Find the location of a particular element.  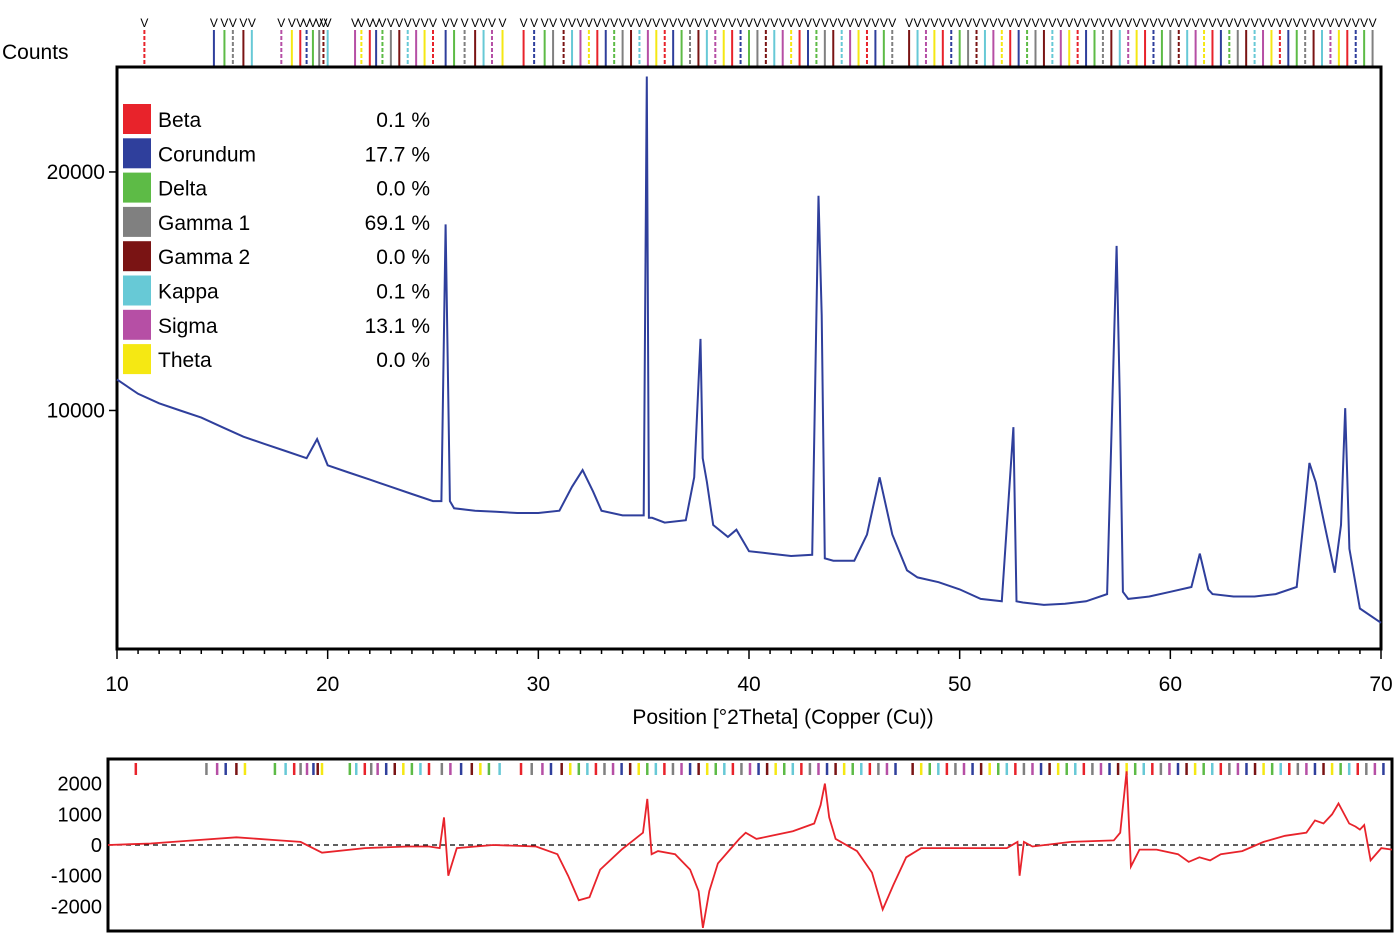

x-tick-label: 60 is located at coordinates (1170, 684).